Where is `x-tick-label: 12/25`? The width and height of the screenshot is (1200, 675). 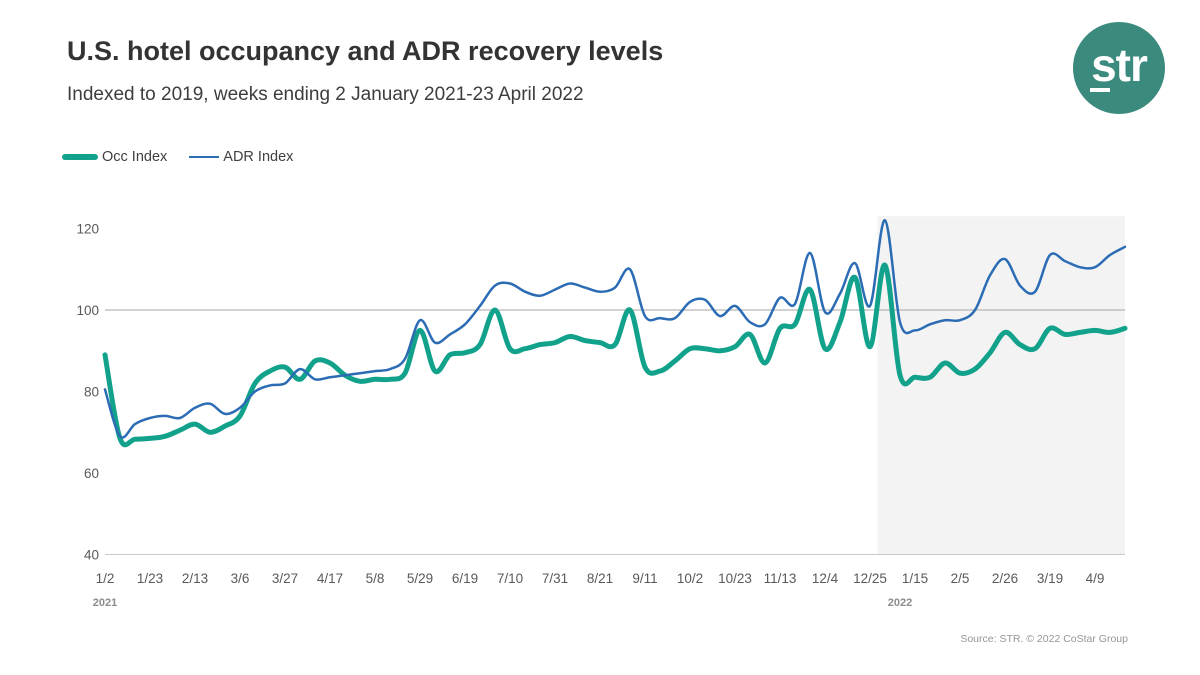
x-tick-label: 12/25 is located at coordinates (870, 578).